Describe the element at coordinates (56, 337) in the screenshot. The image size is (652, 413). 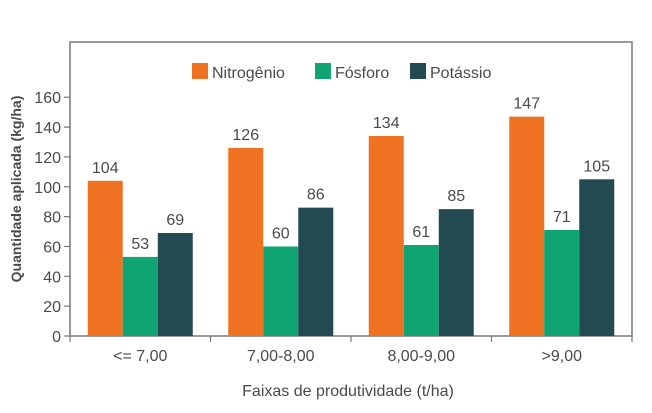
I see `y-tick-label: 0` at that location.